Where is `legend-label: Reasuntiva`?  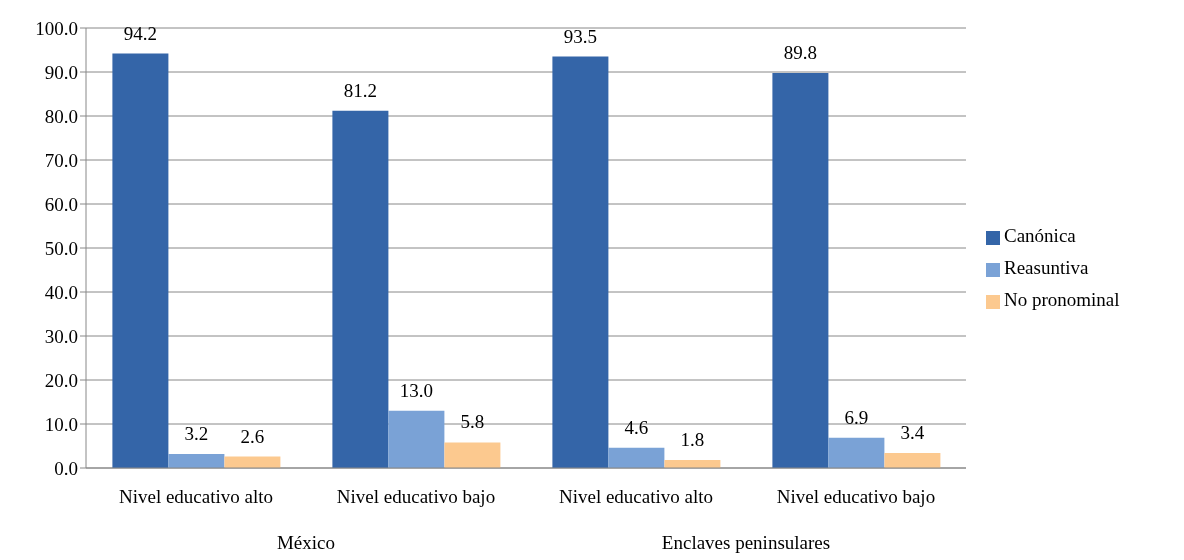
legend-label: Reasuntiva is located at coordinates (1046, 267).